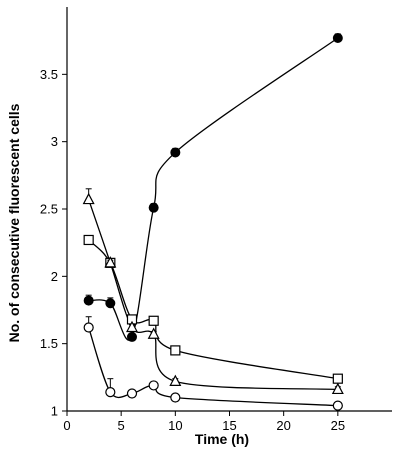  Describe the element at coordinates (175, 425) in the screenshot. I see `x-tick-label: 10` at that location.